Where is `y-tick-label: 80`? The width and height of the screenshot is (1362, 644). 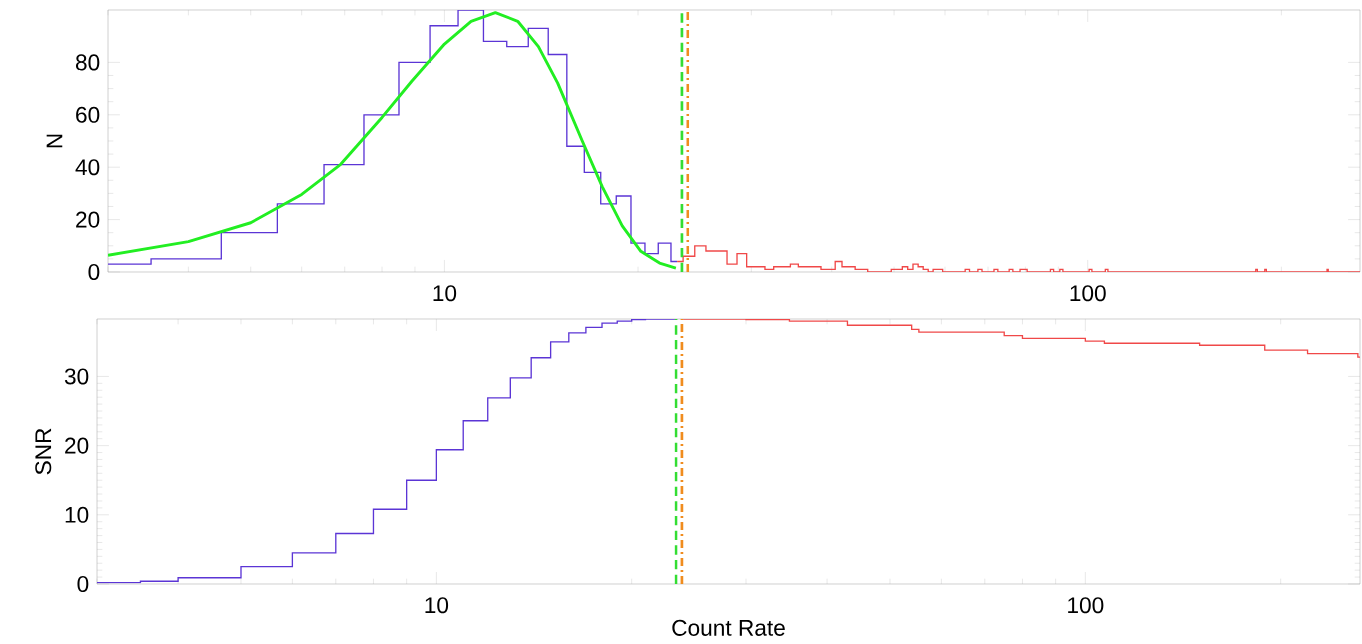 y-tick-label: 80 is located at coordinates (87, 62).